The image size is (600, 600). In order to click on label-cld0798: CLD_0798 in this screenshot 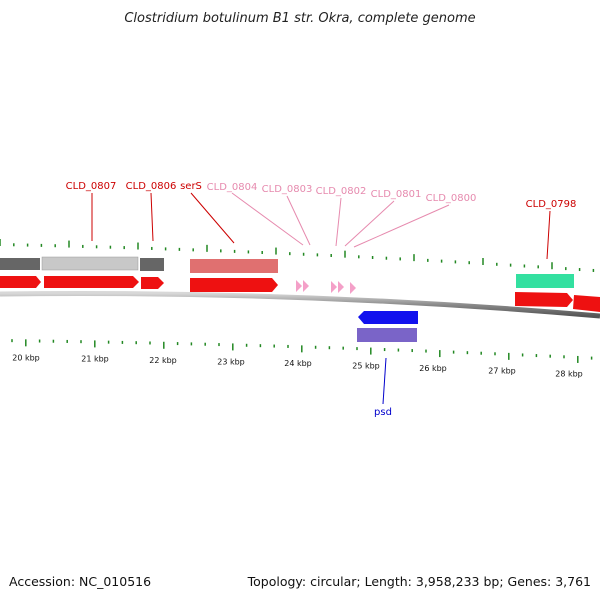, I will do `click(551, 204)`.